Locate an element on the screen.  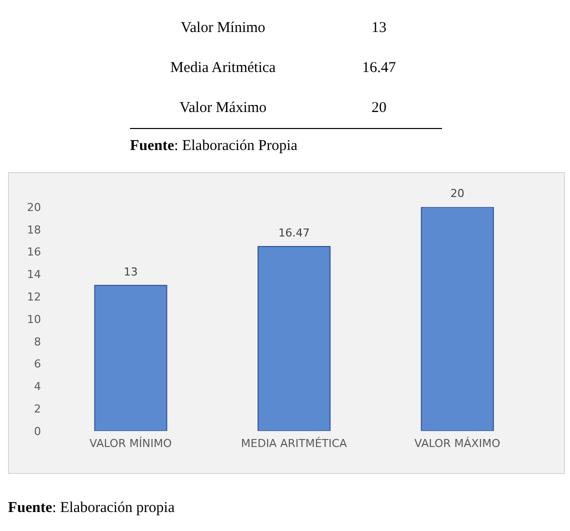
text: Valor Mínimo is located at coordinates (223, 28).